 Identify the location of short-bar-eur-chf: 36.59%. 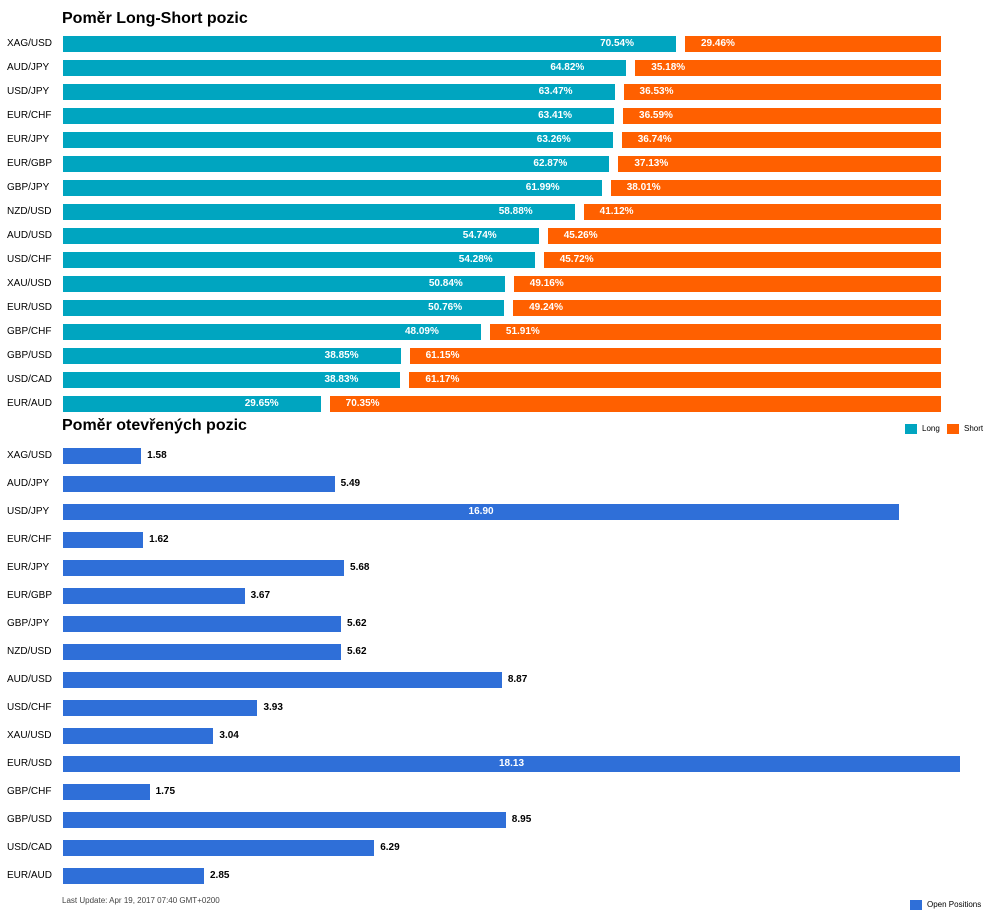
(782, 116).